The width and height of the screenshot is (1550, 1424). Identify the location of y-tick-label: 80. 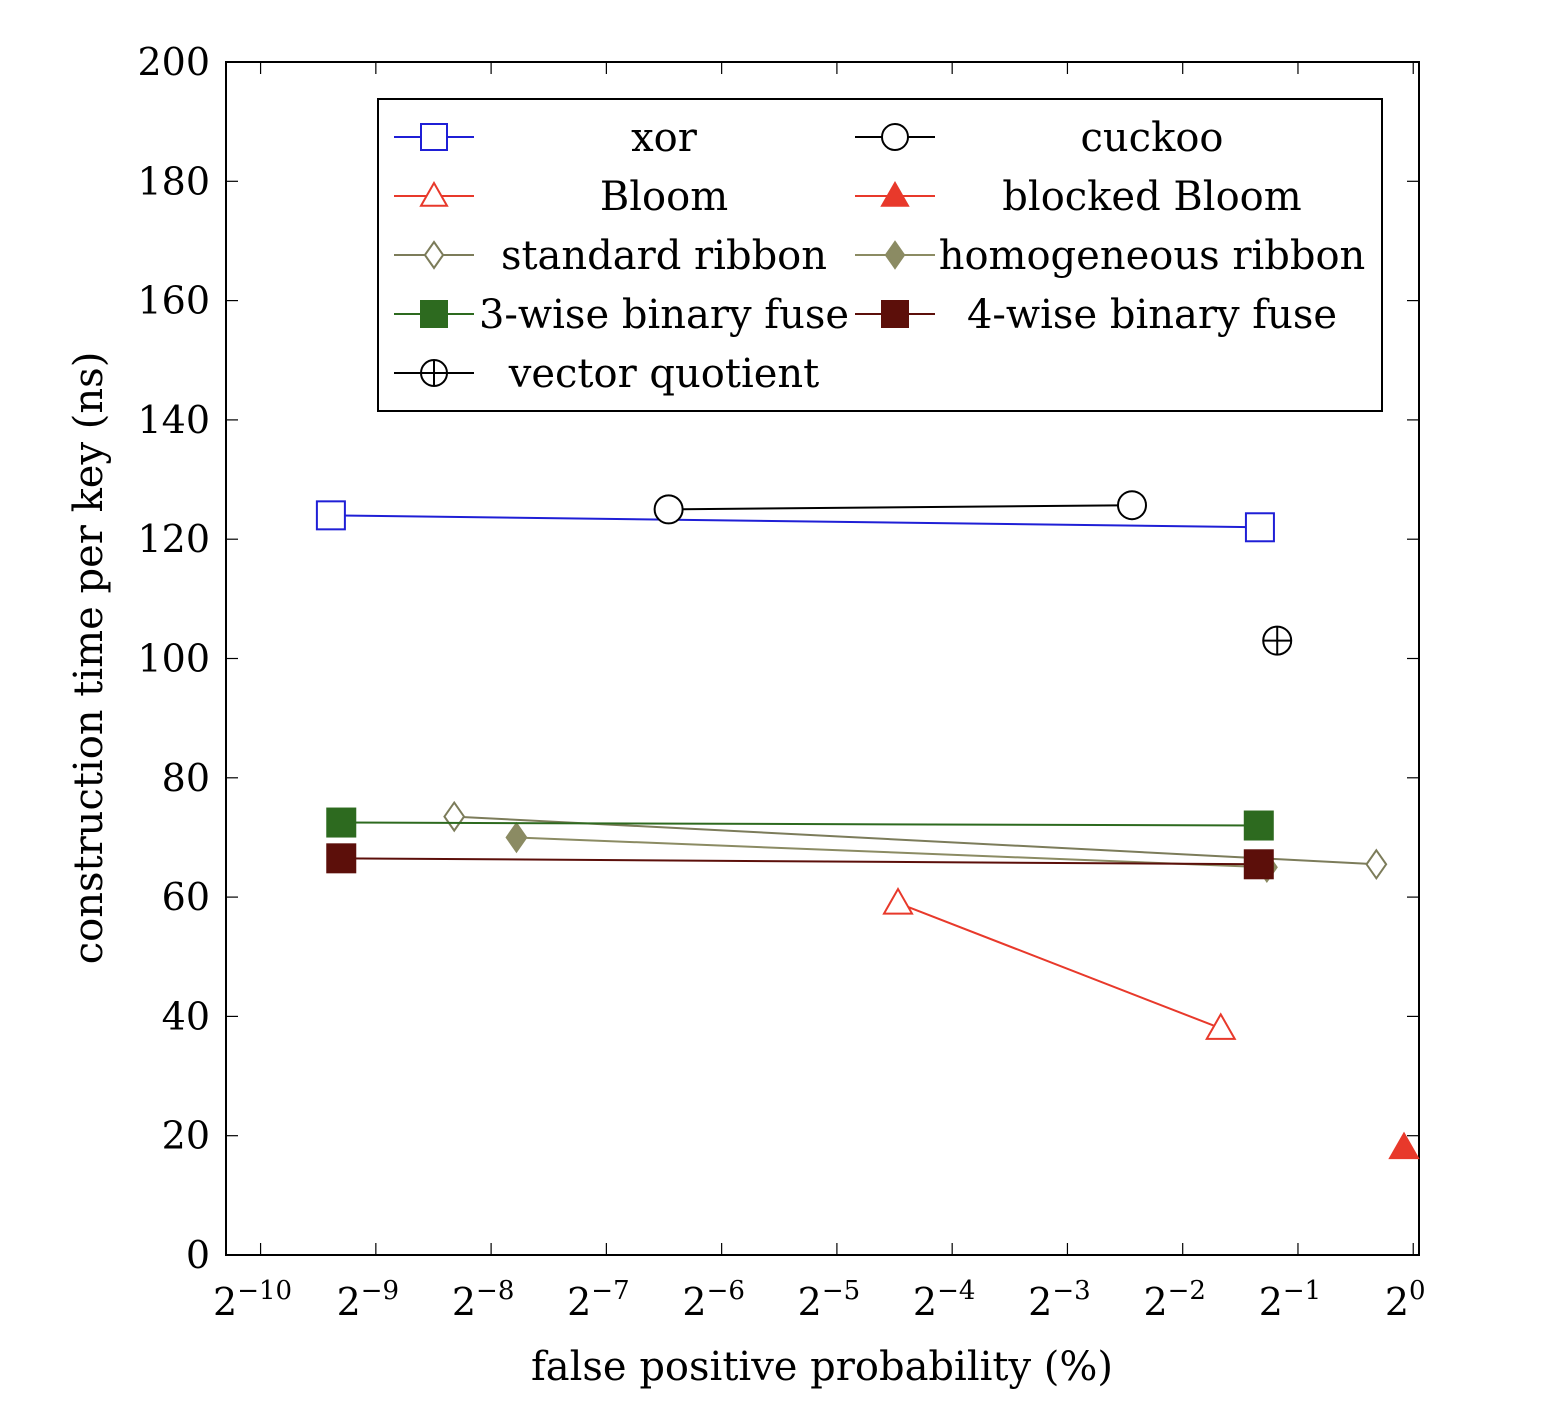
(186, 778).